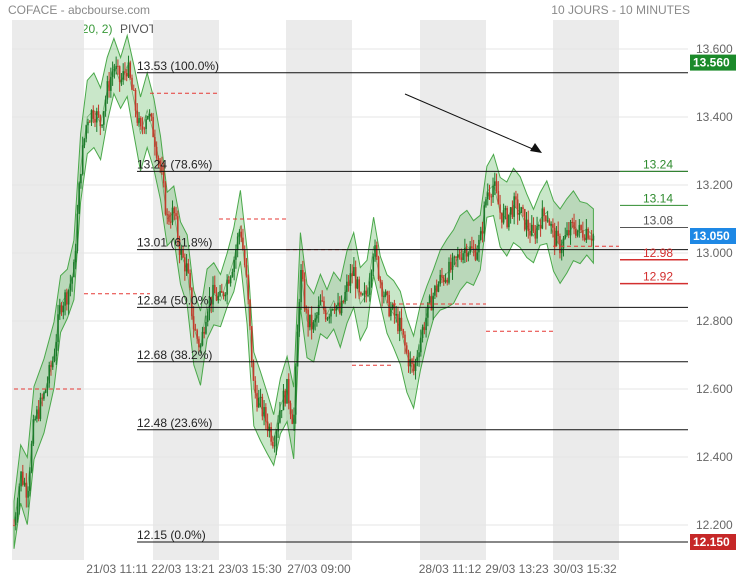 This screenshot has width=739, height=580. What do you see at coordinates (714, 457) in the screenshot?
I see `y-tick-label: 12.400` at bounding box center [714, 457].